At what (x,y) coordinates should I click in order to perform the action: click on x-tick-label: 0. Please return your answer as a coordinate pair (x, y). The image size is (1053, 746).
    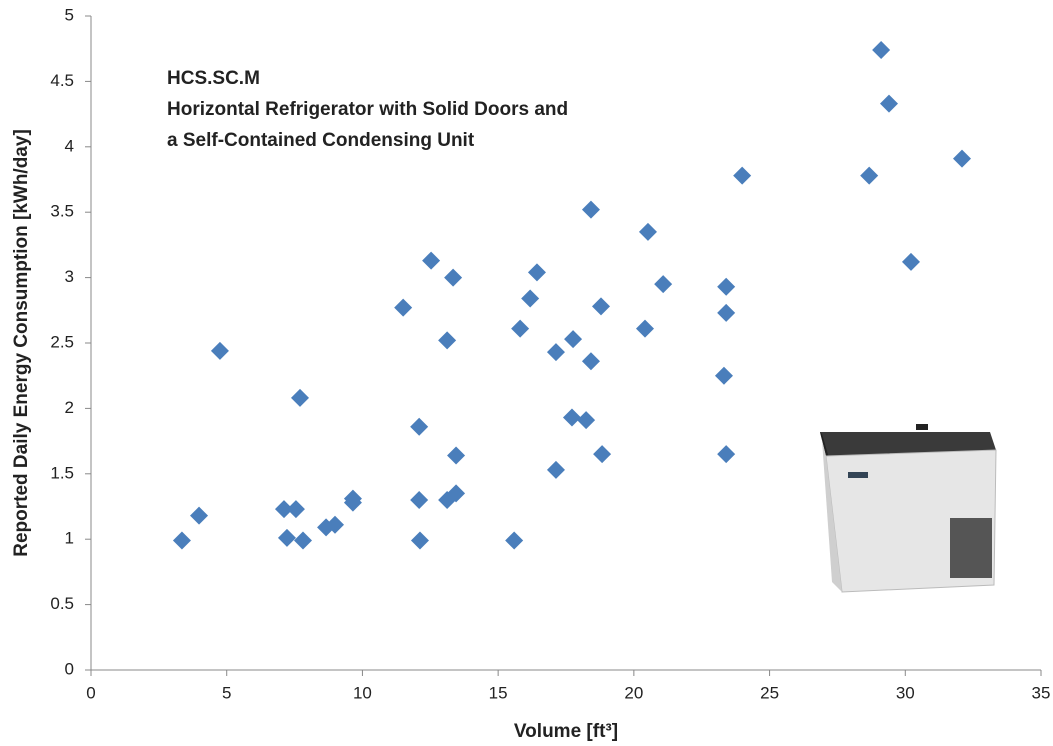
    Looking at the image, I should click on (90, 692).